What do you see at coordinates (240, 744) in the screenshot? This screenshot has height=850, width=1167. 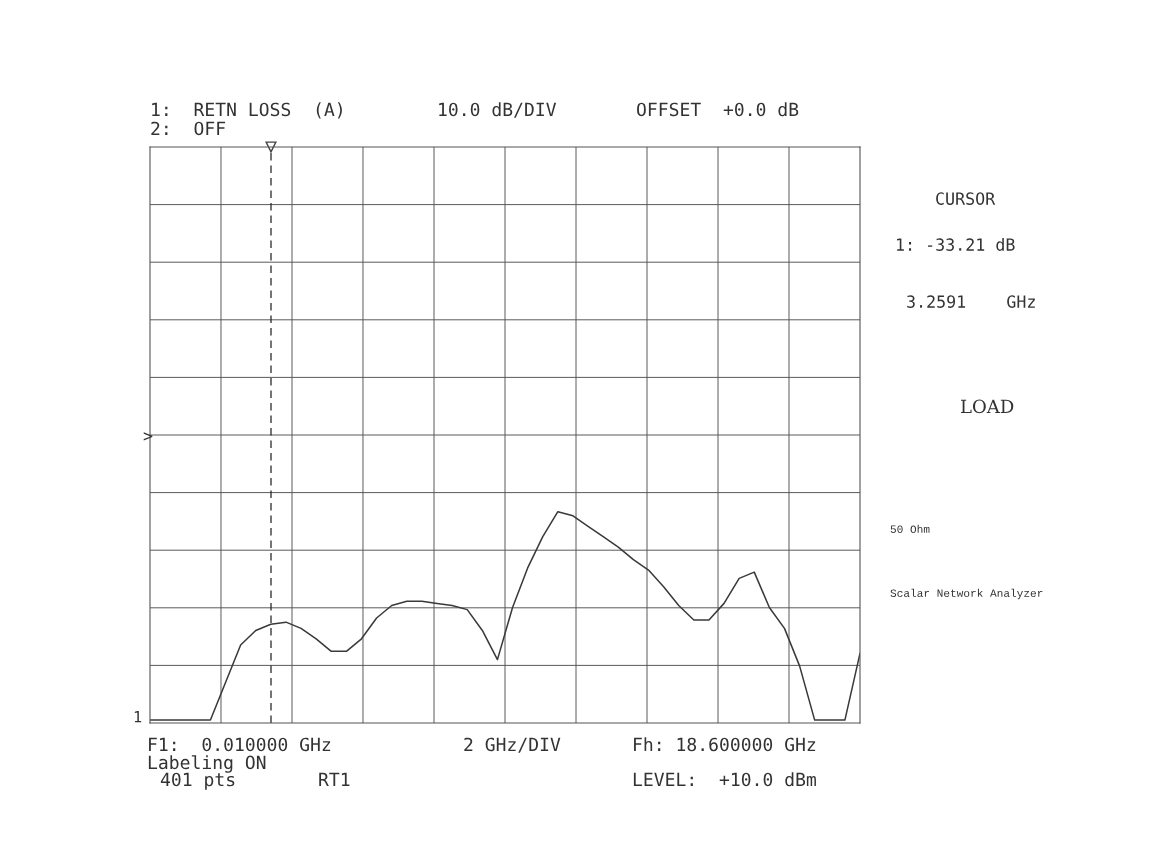 I see `text: F1: 0.010000 GHz` at bounding box center [240, 744].